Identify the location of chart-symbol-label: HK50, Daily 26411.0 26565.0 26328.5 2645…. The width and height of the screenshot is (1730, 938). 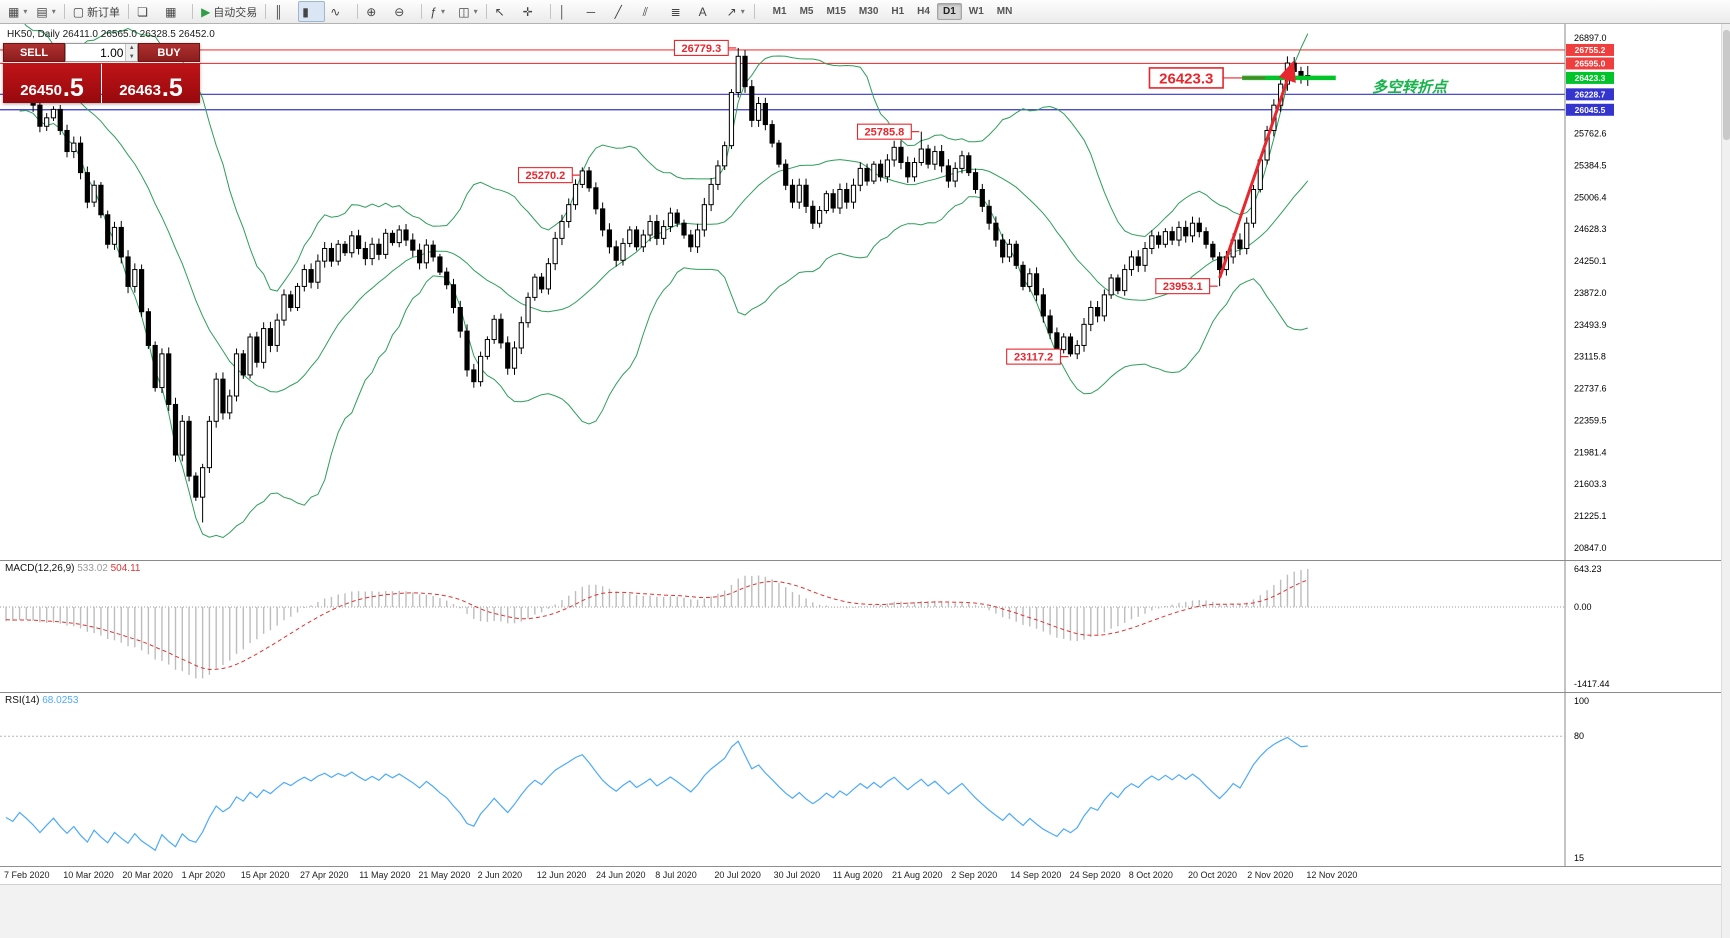
(111, 34).